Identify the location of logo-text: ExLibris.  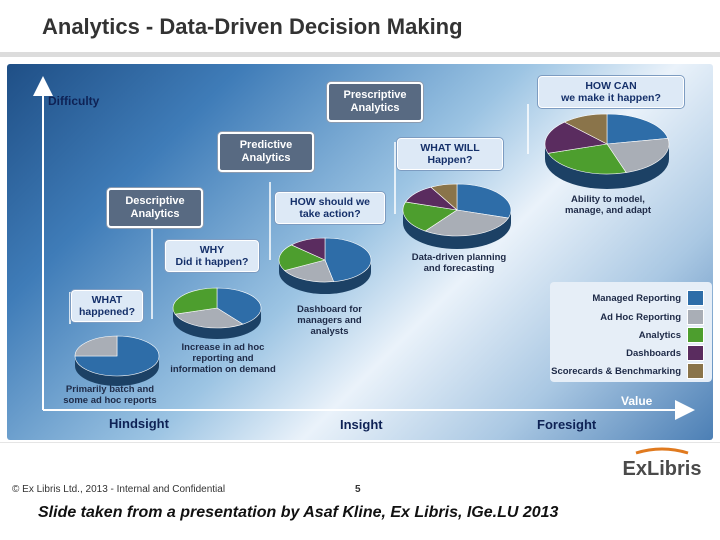
(662, 469).